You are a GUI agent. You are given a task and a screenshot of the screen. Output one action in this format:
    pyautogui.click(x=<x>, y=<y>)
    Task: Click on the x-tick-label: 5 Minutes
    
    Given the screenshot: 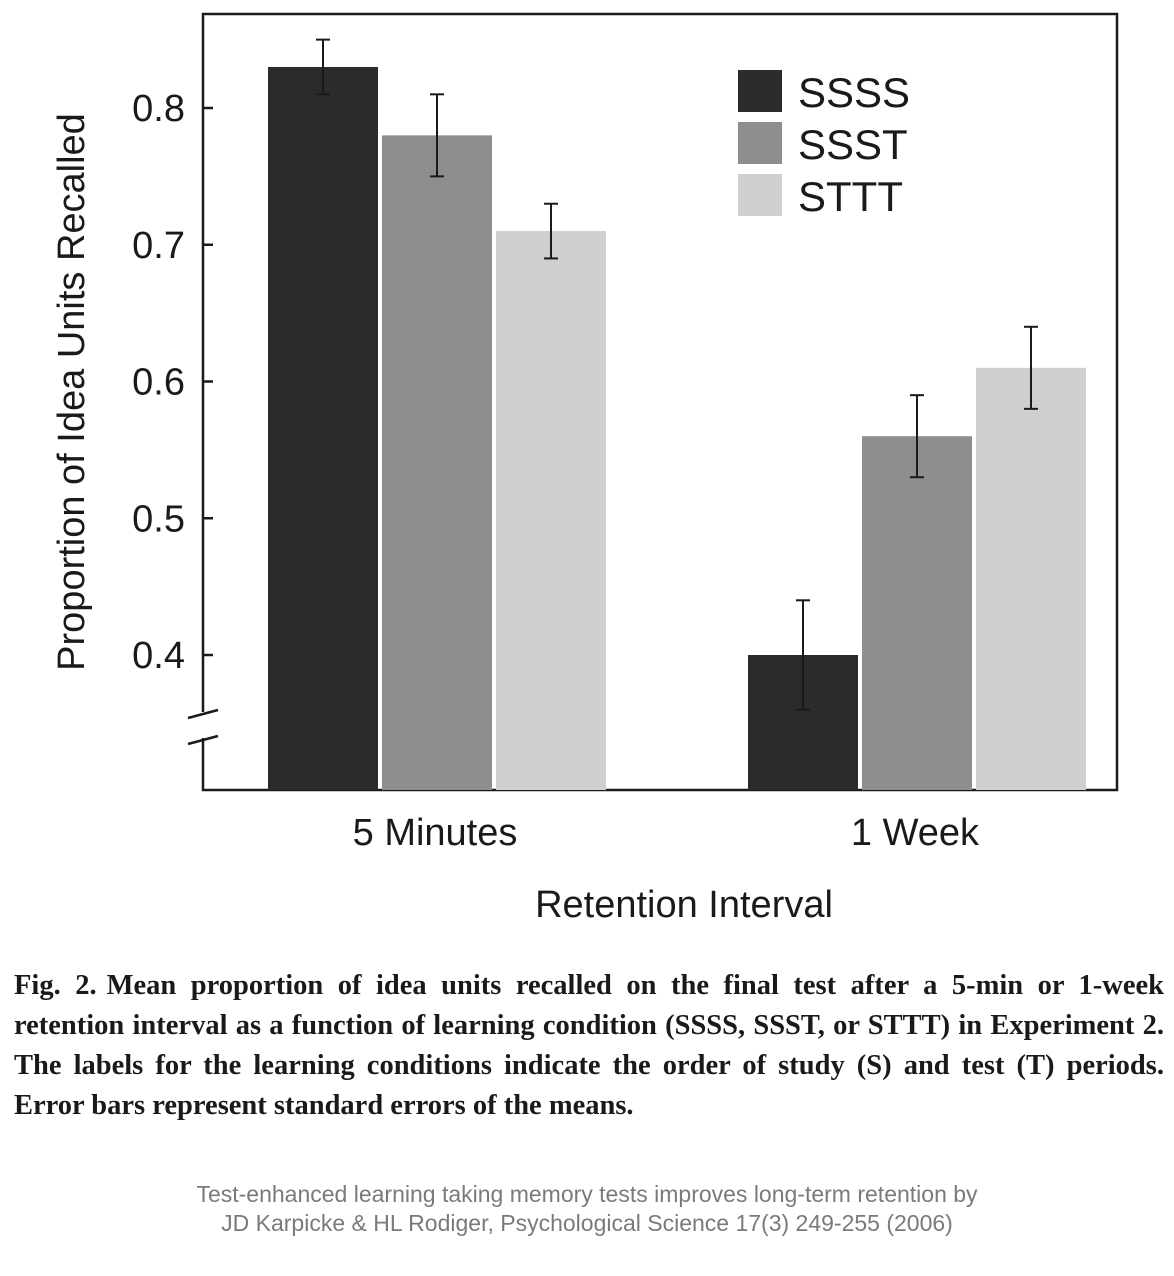 What is the action you would take?
    pyautogui.click(x=435, y=833)
    